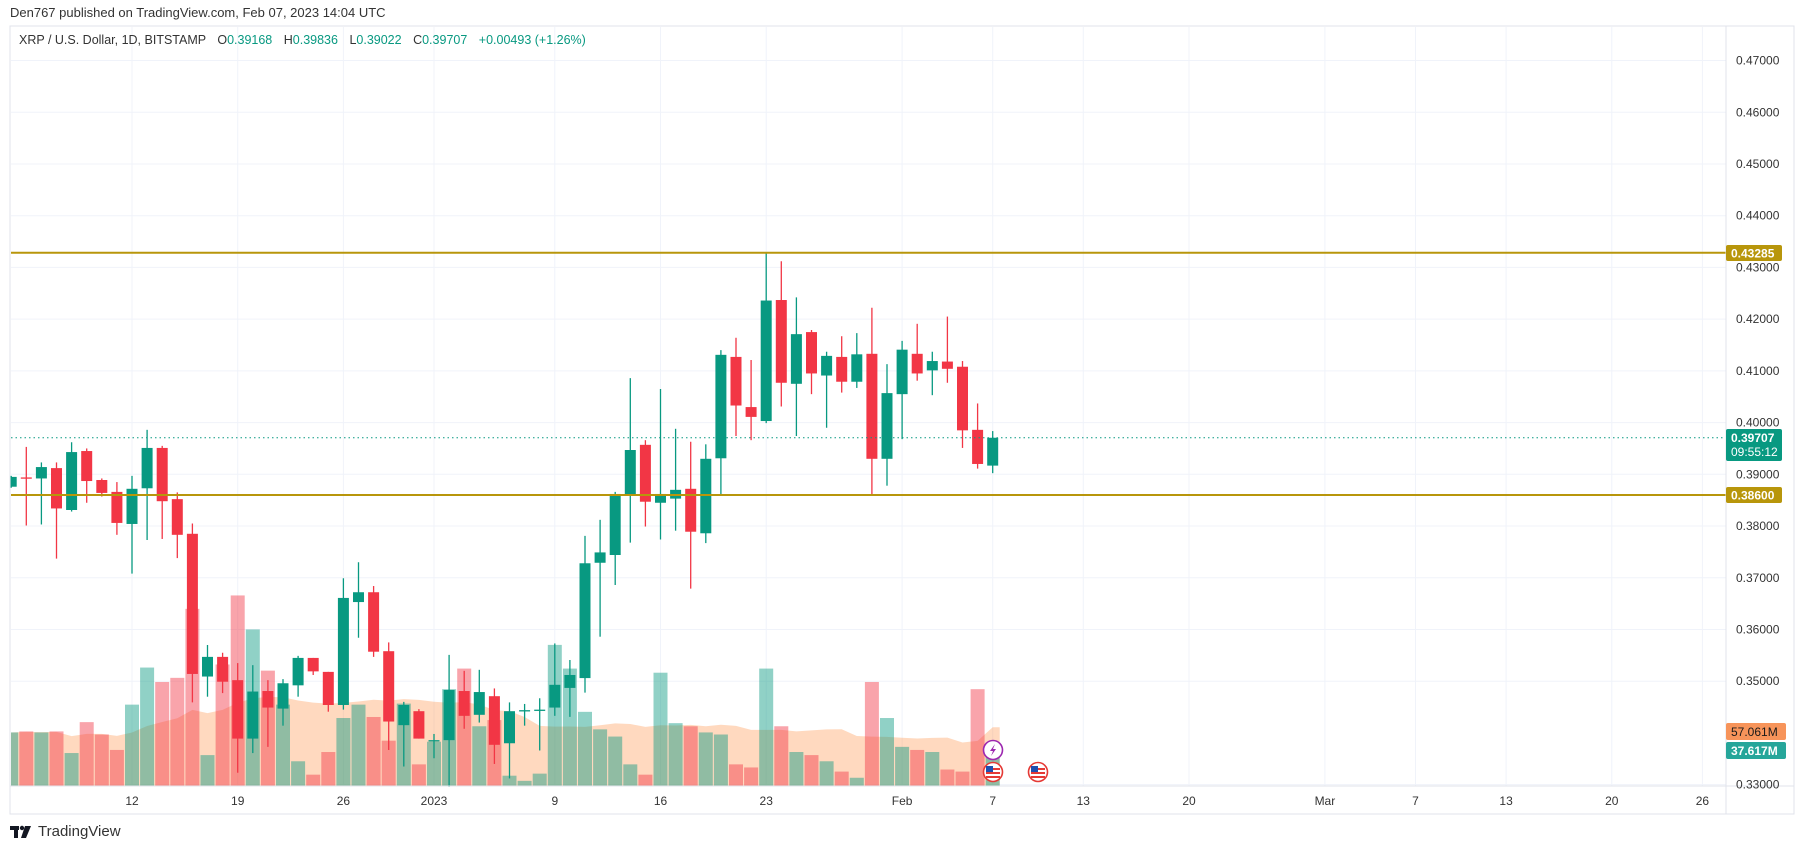 Image resolution: width=1804 pixels, height=850 pixels. What do you see at coordinates (1758, 164) in the screenshot?
I see `price-tick-label: 0.45000` at bounding box center [1758, 164].